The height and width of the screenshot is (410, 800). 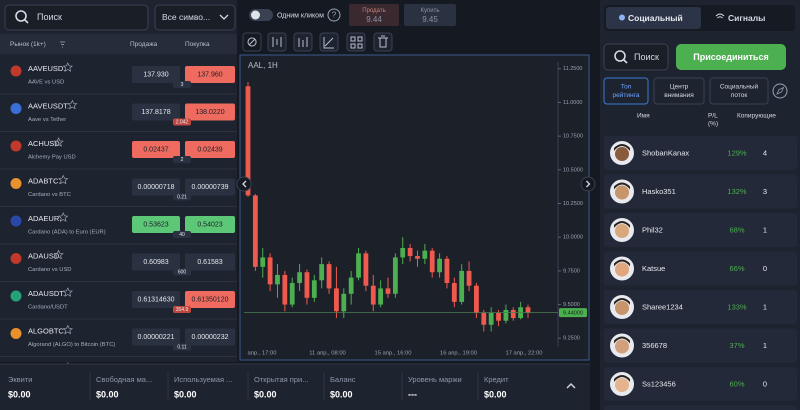 I want to click on sell-label: Продать, so click(x=373, y=11).